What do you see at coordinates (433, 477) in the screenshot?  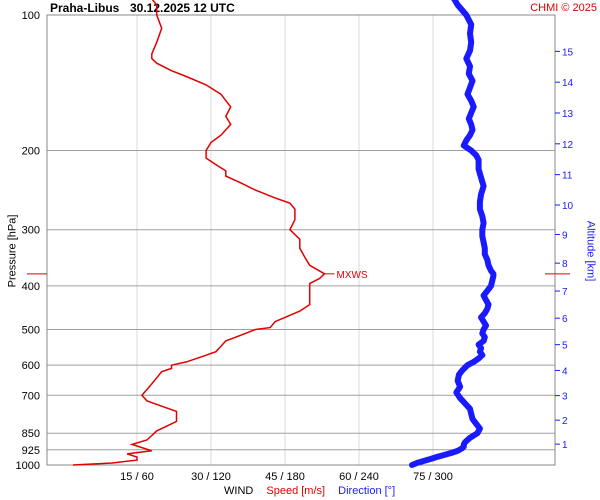 I see `x-tick-label: 75 / 300` at bounding box center [433, 477].